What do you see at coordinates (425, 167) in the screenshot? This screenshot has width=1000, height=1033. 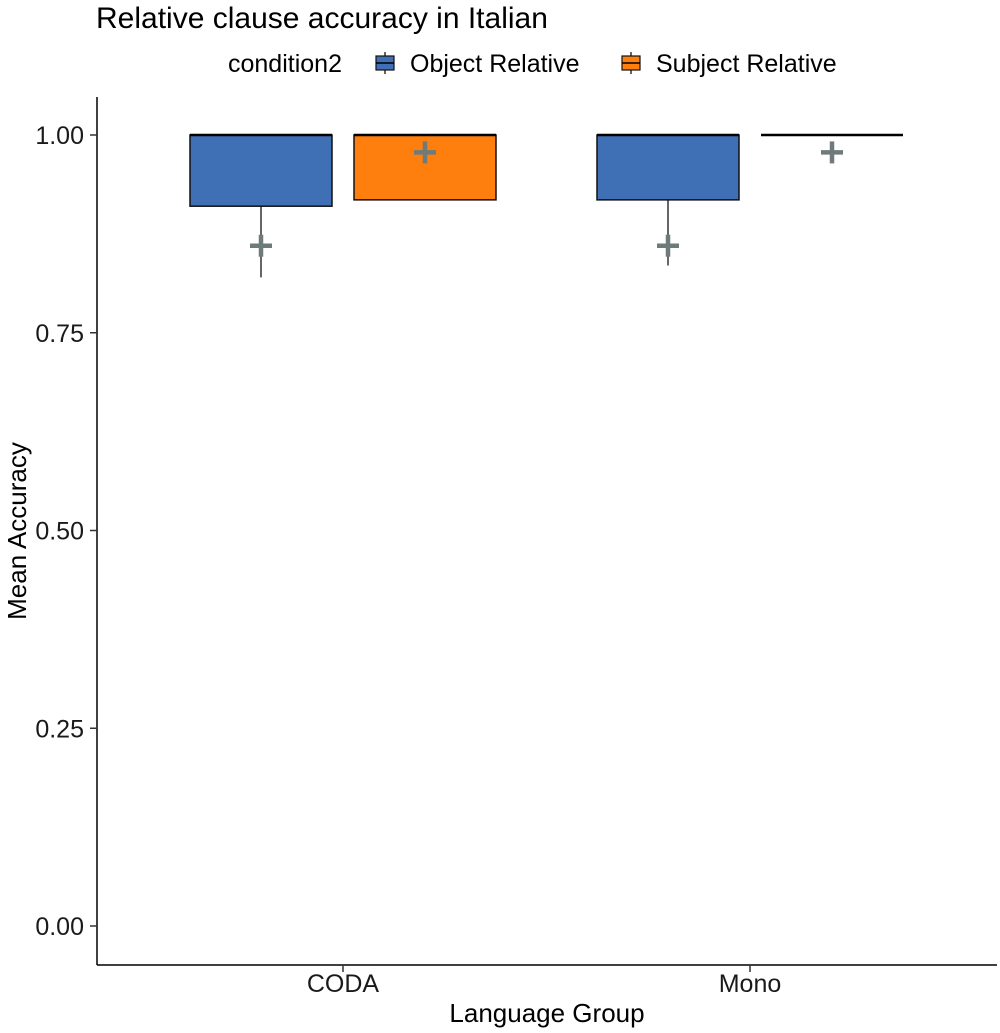 I see `box-subject-relative-coda` at bounding box center [425, 167].